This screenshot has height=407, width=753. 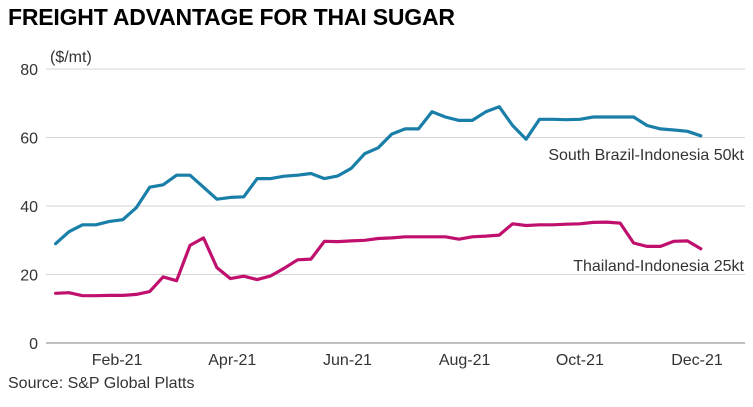 I want to click on y-axis-unit-label: ($/mt), so click(x=71, y=57).